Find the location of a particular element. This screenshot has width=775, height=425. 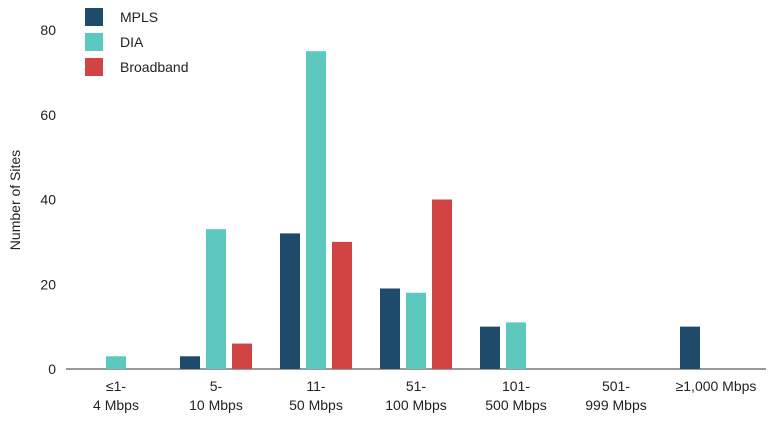

y-tick-label: 40 is located at coordinates (48, 200).